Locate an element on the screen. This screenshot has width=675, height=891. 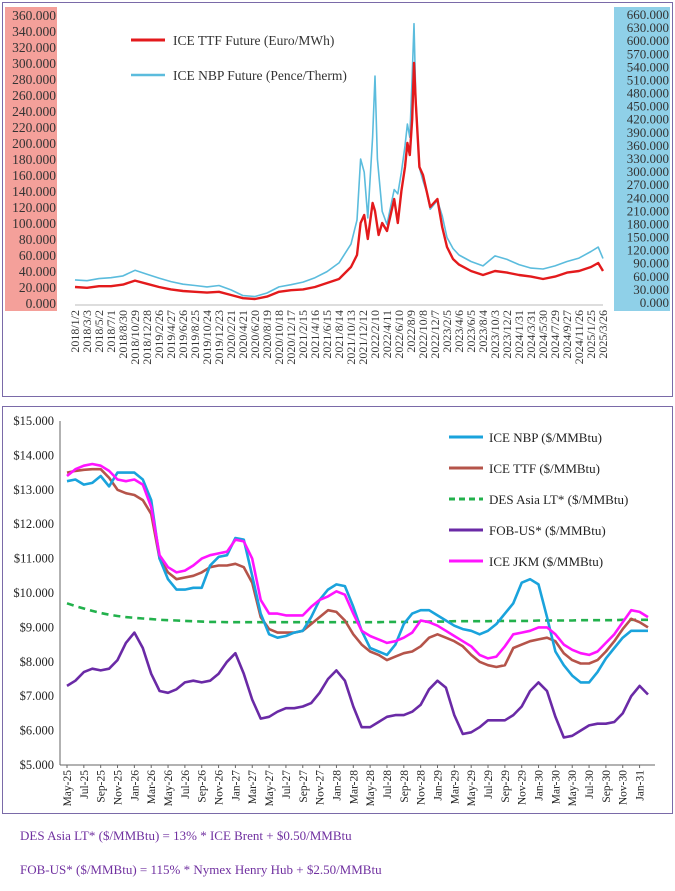
left-axis-tick-label: 100.000 is located at coordinates (34, 223).